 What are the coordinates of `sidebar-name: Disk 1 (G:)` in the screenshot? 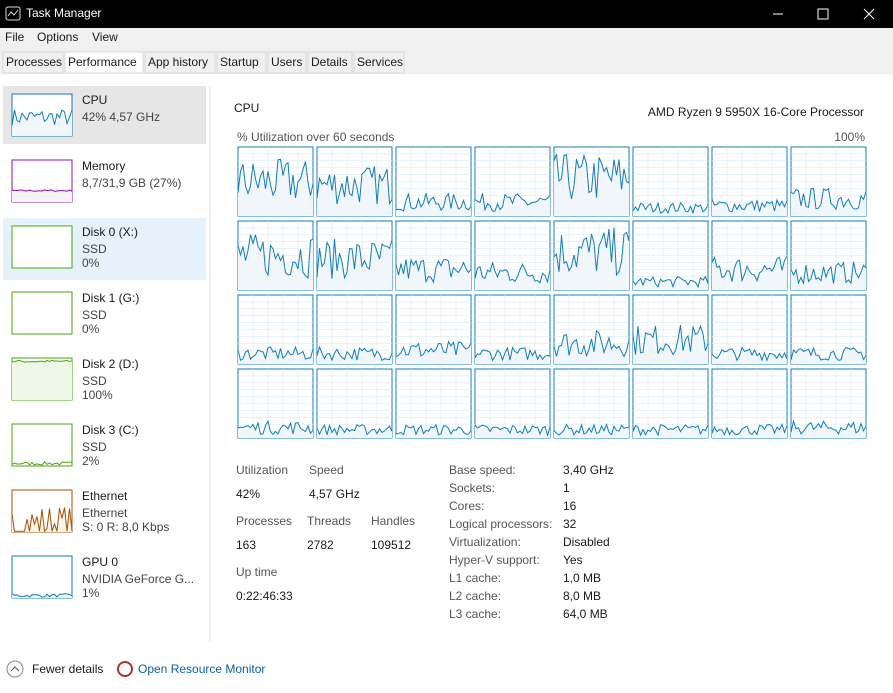 It's located at (110, 298).